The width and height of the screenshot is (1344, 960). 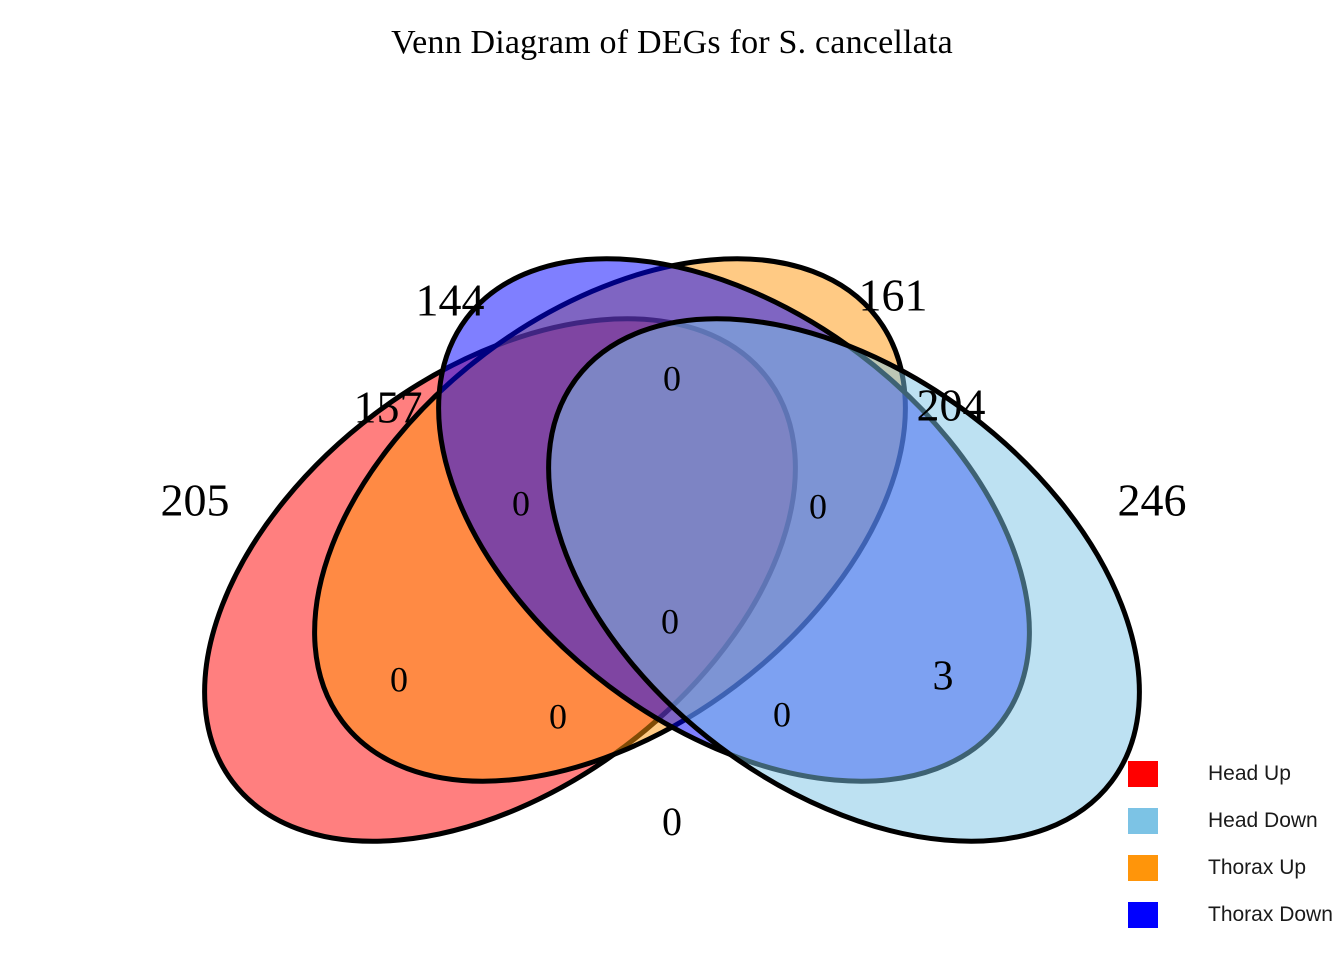 I want to click on legend-label-thorax-up: Thorax Up, so click(x=1257, y=867).